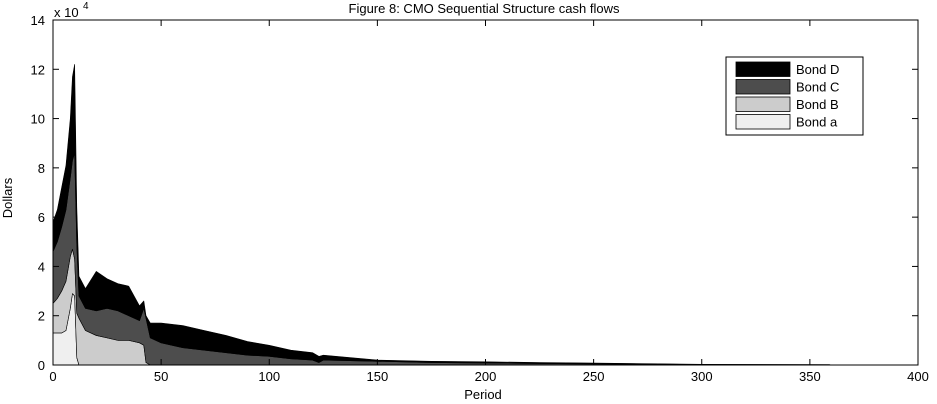  Describe the element at coordinates (38, 20) in the screenshot. I see `y-tick-label: 14` at that location.